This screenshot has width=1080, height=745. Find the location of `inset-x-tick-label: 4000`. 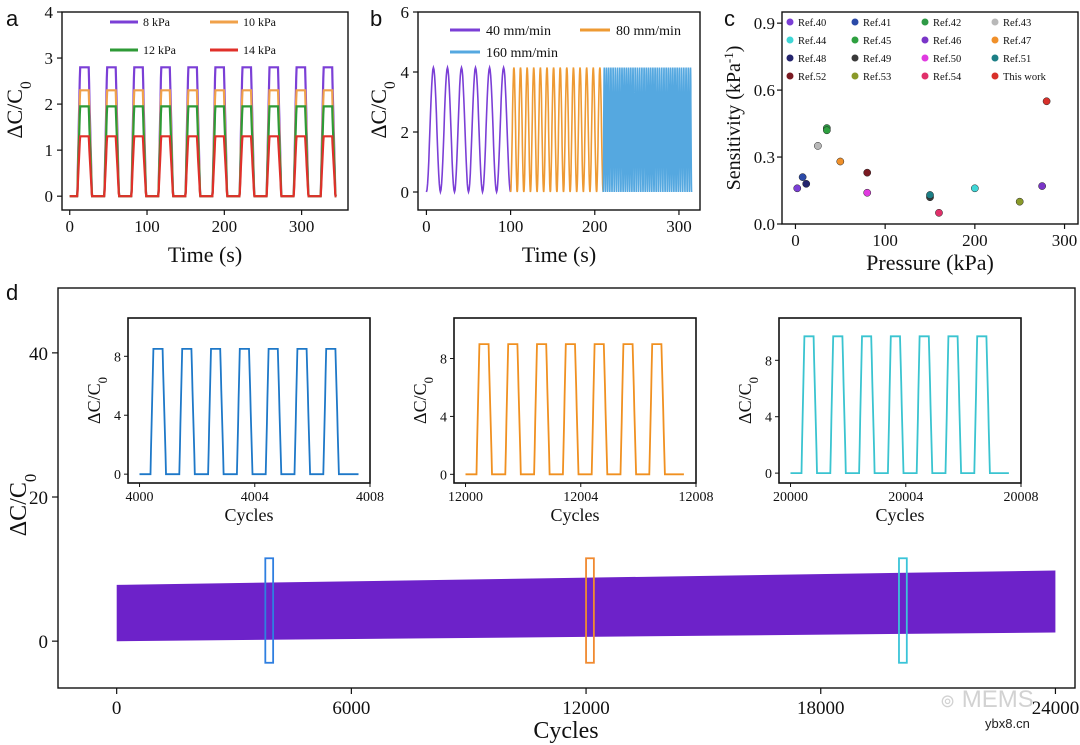

inset-x-tick-label: 4000 is located at coordinates (140, 497).